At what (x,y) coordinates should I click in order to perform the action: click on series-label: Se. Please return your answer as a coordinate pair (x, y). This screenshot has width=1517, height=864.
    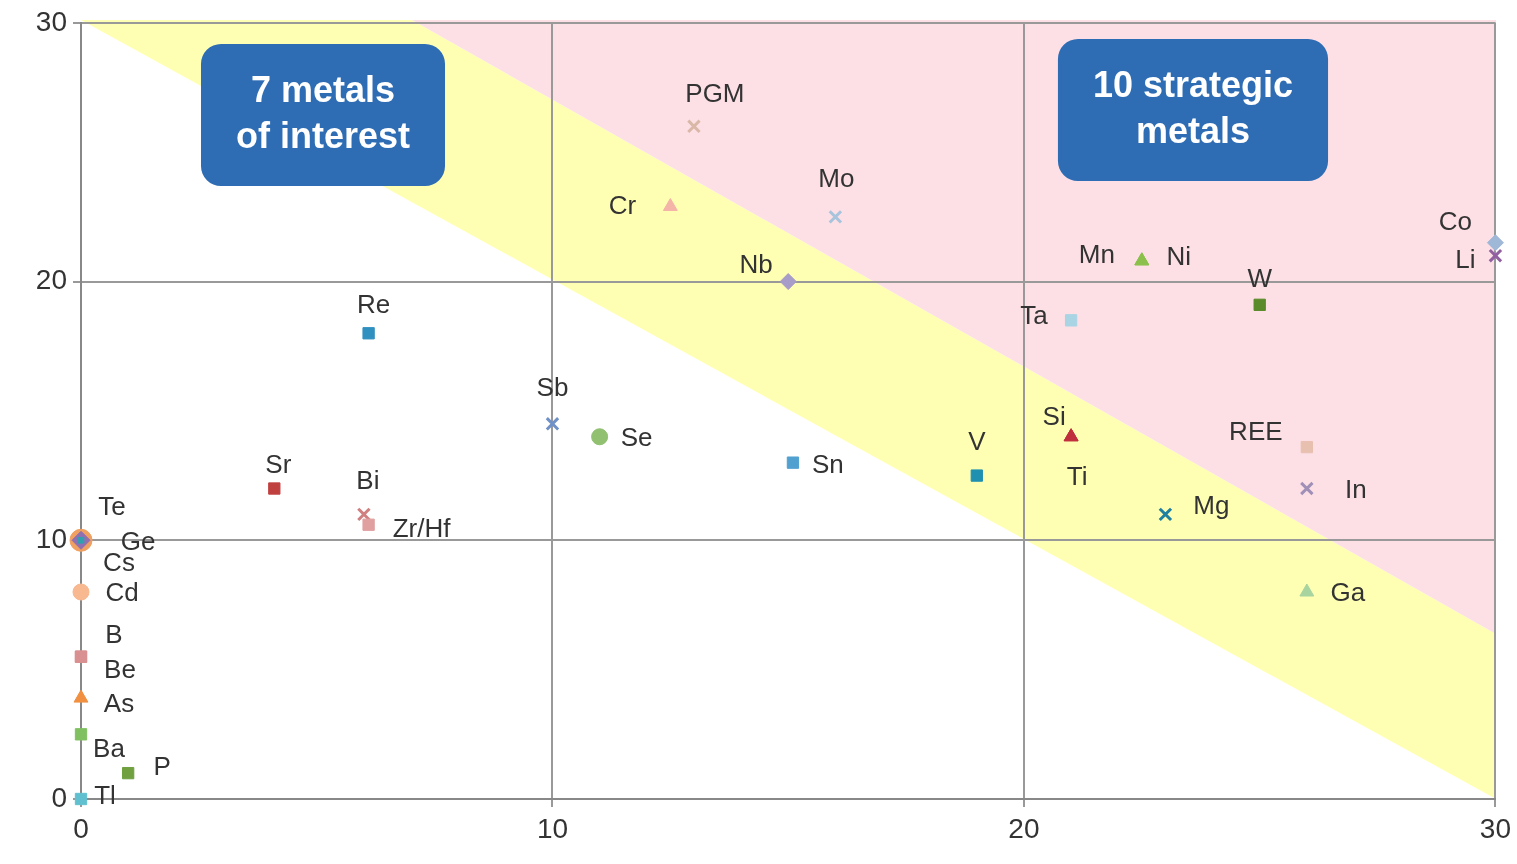
    Looking at the image, I should click on (636, 436).